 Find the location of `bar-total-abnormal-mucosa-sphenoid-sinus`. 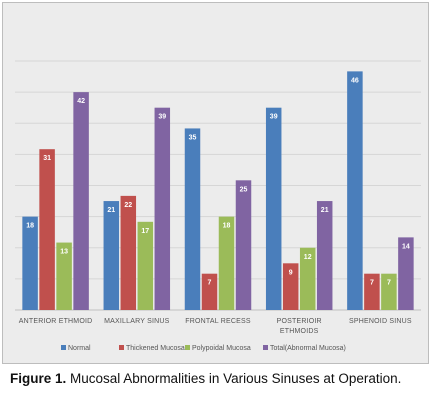

bar-total-abnormal-mucosa-sphenoid-sinus is located at coordinates (406, 273).